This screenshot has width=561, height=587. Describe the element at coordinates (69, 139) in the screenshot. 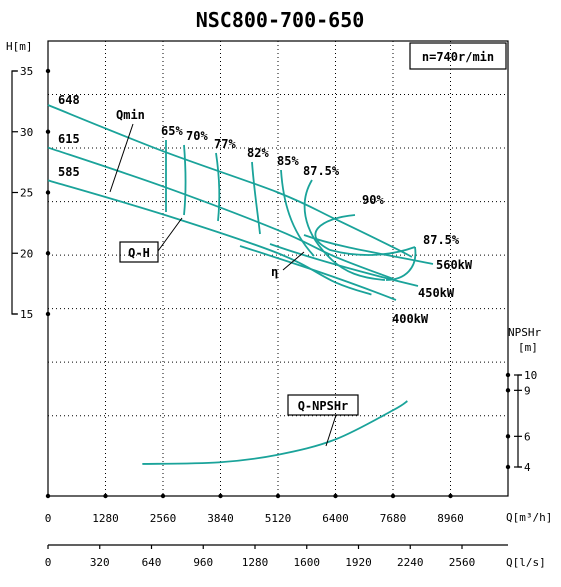

I see `impeller-615-label: 615` at that location.